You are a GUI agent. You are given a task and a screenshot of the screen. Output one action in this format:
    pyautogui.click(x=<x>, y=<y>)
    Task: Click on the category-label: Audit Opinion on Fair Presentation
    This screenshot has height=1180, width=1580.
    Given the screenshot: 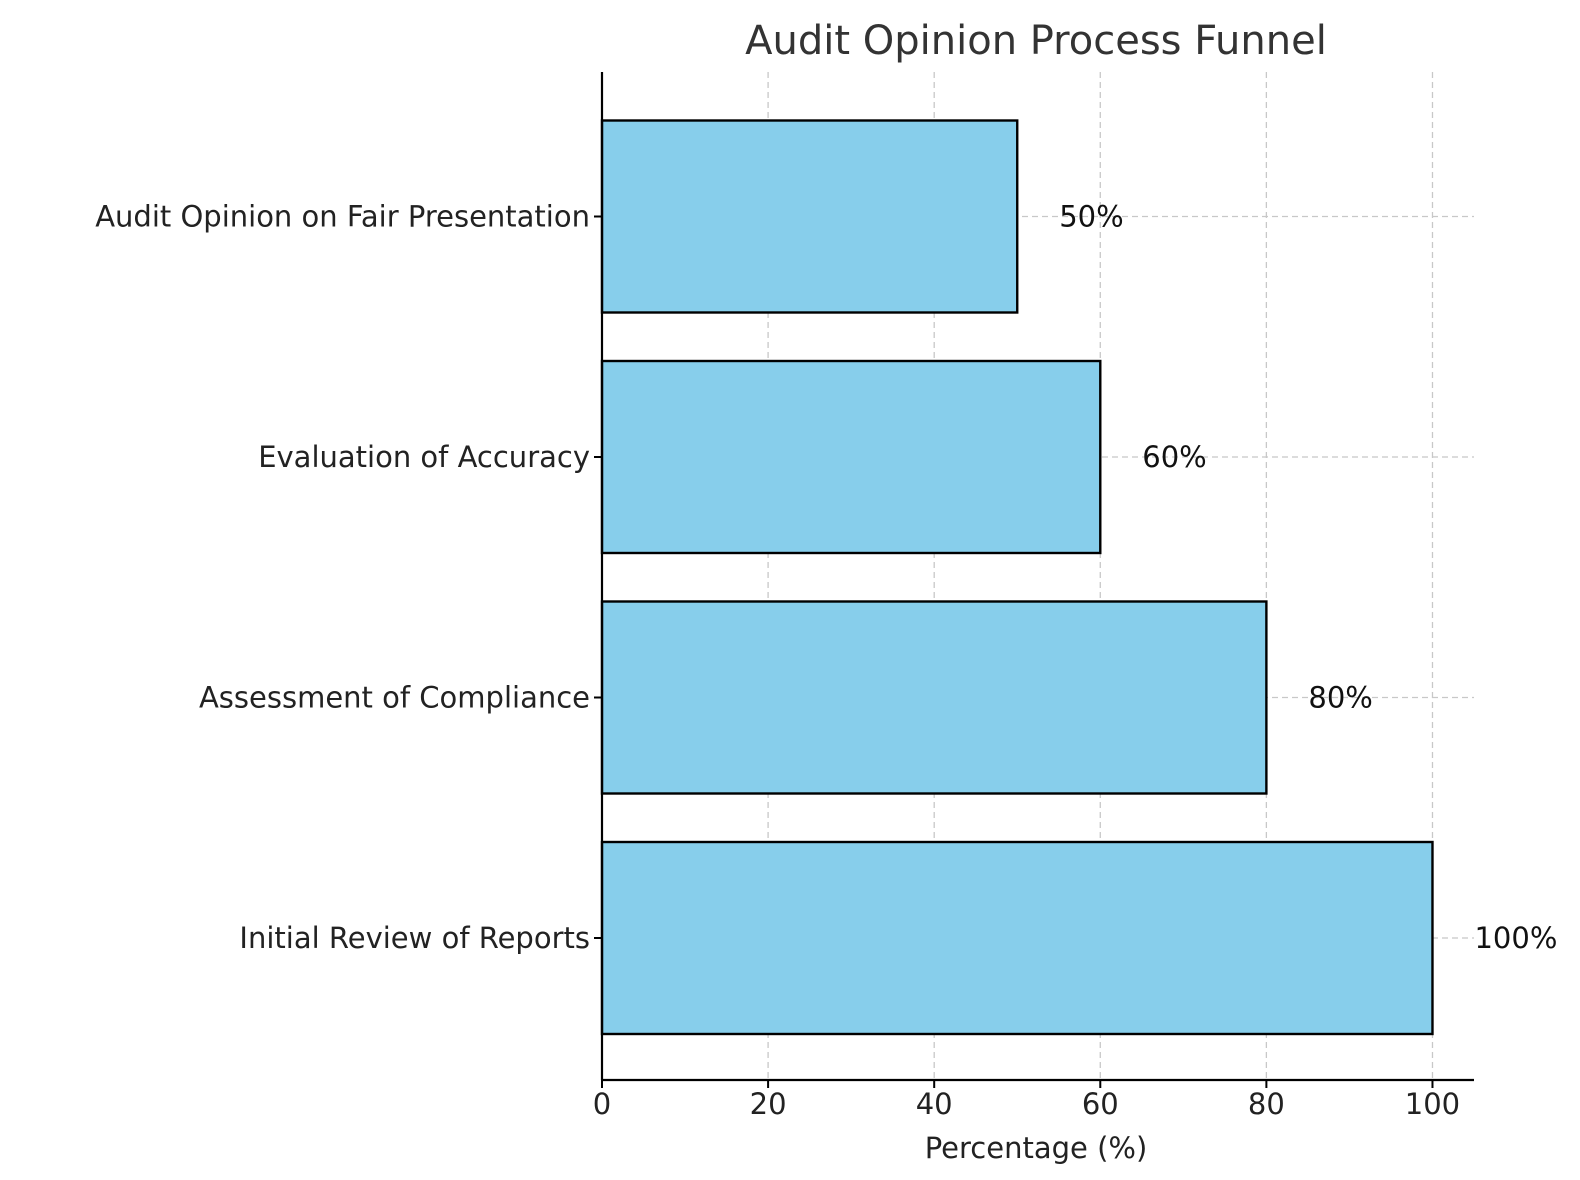 What is the action you would take?
    pyautogui.click(x=342, y=217)
    